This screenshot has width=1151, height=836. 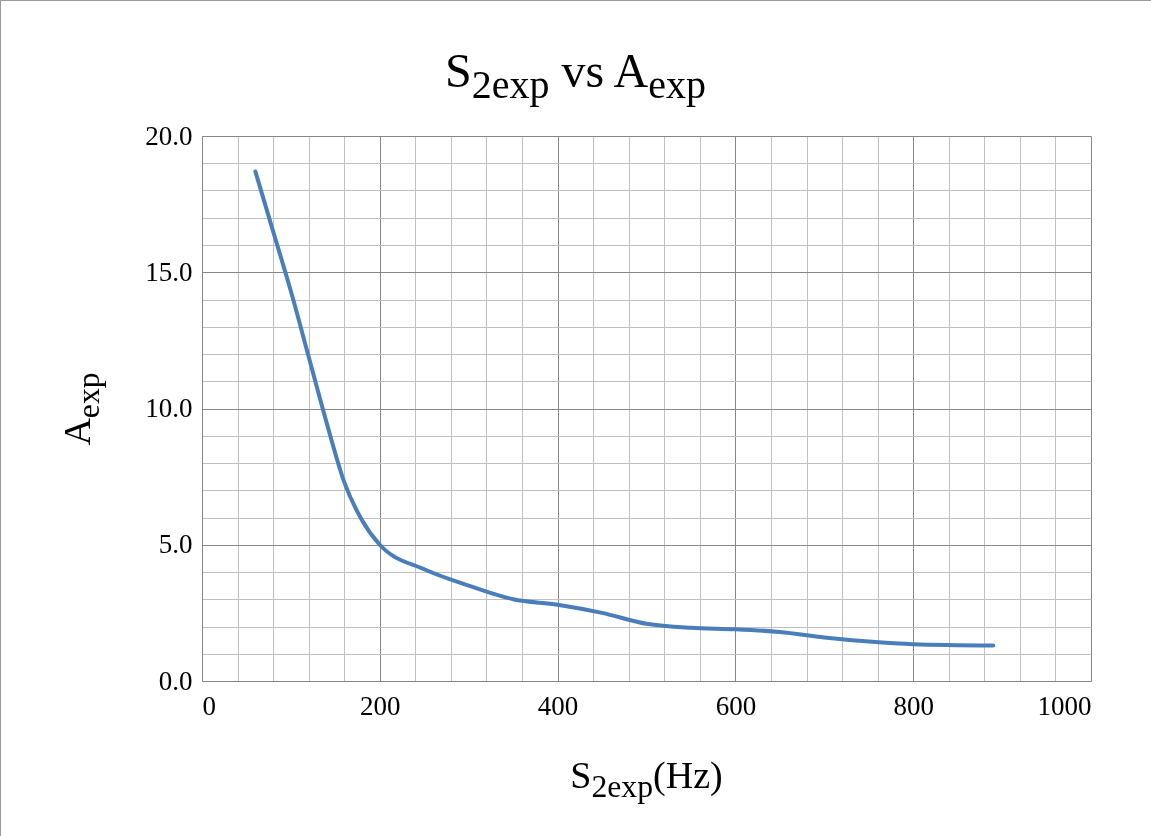 I want to click on x-tick-label: 400, so click(x=558, y=705).